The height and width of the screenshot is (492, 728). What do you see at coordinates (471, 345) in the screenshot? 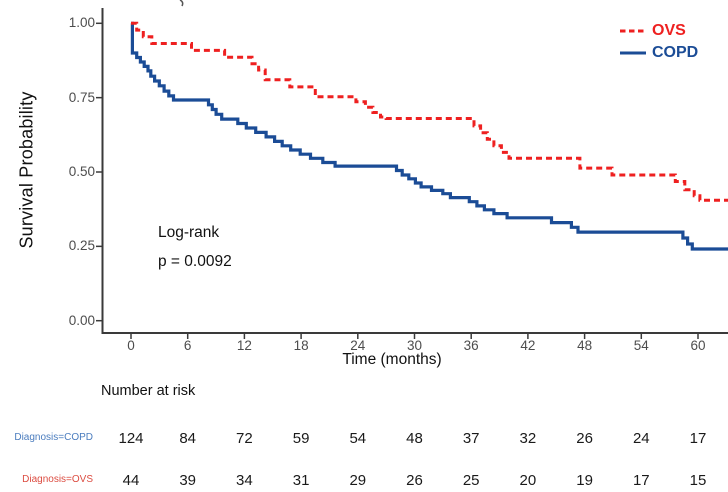
I see `x-tick-label: 36` at bounding box center [471, 345].